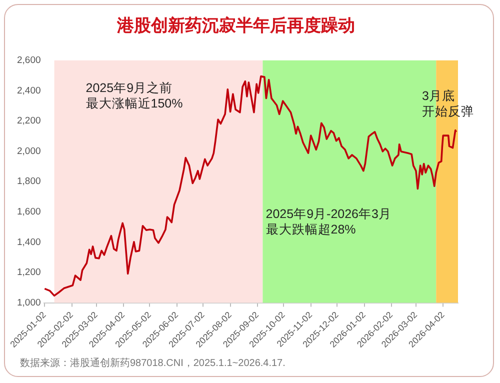 This screenshot has width=500, height=383. Describe the element at coordinates (153, 362) in the screenshot. I see `source-note: 数据来源：港股通创新药987018.CNI，2025.1.1~2026.4.17.` at that location.